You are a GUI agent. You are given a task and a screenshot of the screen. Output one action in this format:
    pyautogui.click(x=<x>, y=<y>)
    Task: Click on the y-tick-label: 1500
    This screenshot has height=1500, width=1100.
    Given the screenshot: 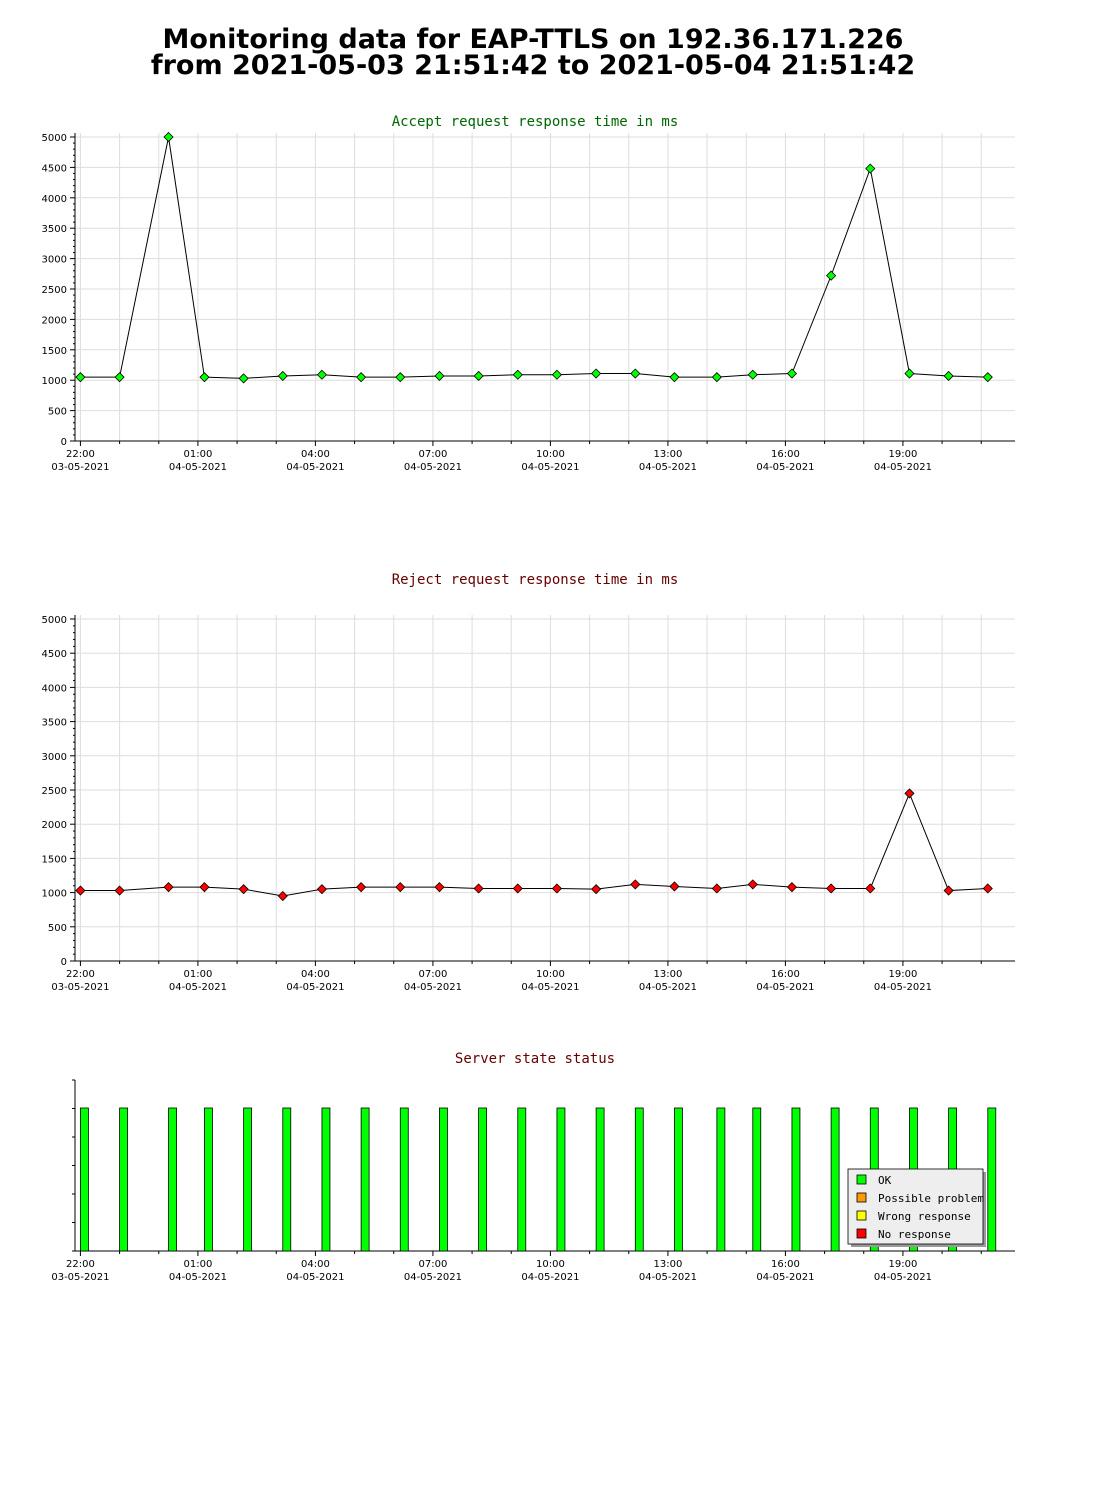 What is the action you would take?
    pyautogui.click(x=54, y=859)
    